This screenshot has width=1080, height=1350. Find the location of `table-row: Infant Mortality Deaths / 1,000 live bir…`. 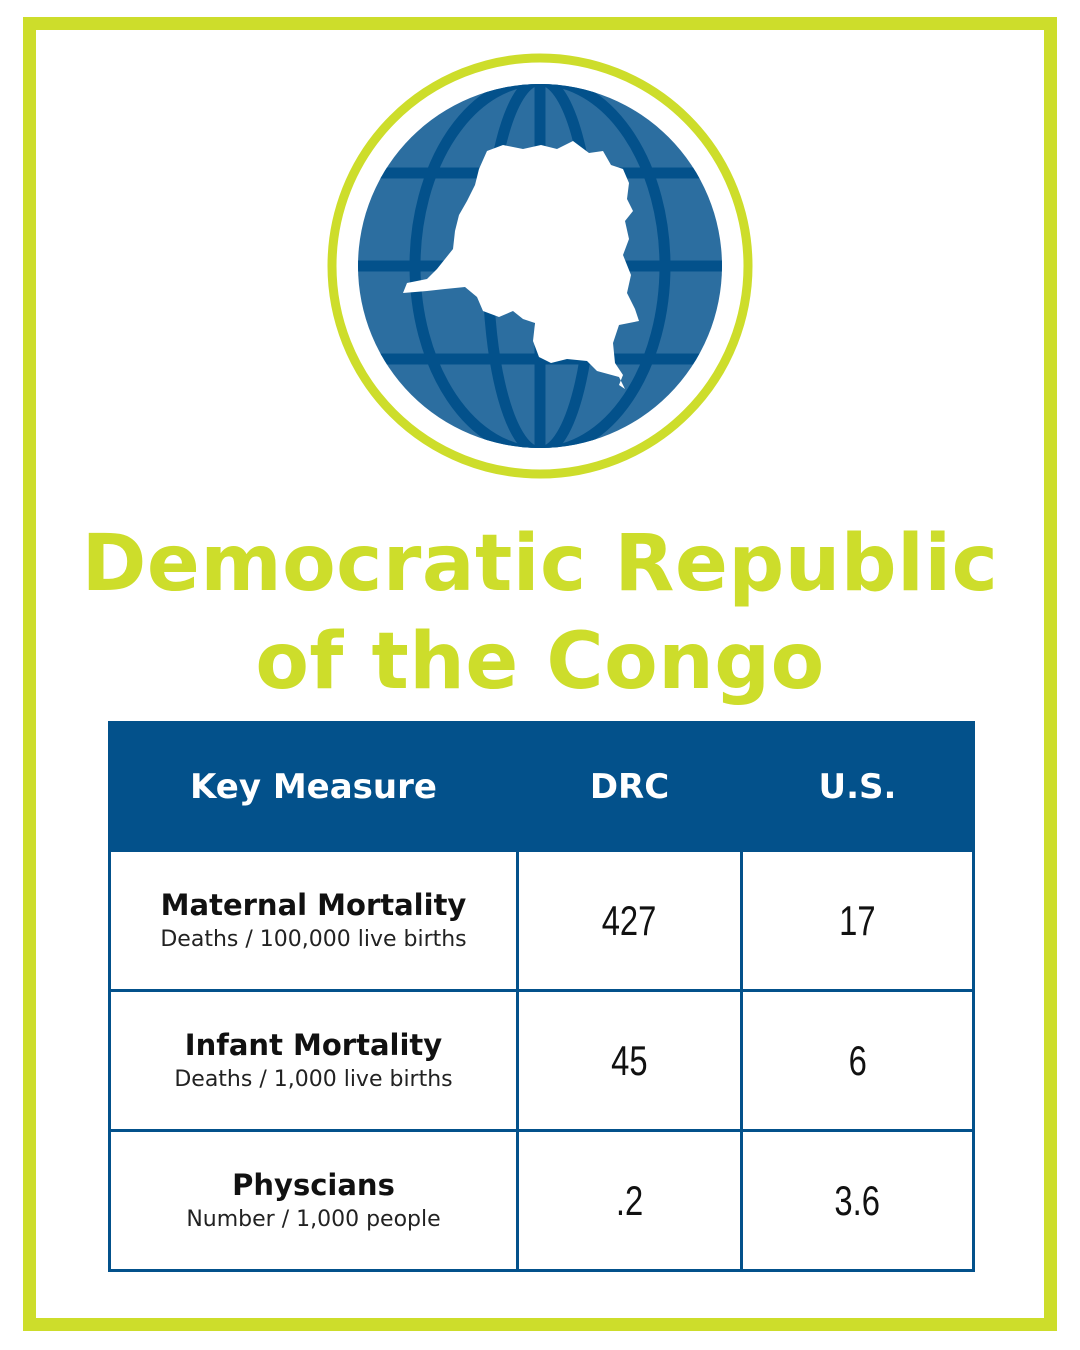

table-row: Infant Mortality Deaths / 1,000 live bir… is located at coordinates (541, 1060).